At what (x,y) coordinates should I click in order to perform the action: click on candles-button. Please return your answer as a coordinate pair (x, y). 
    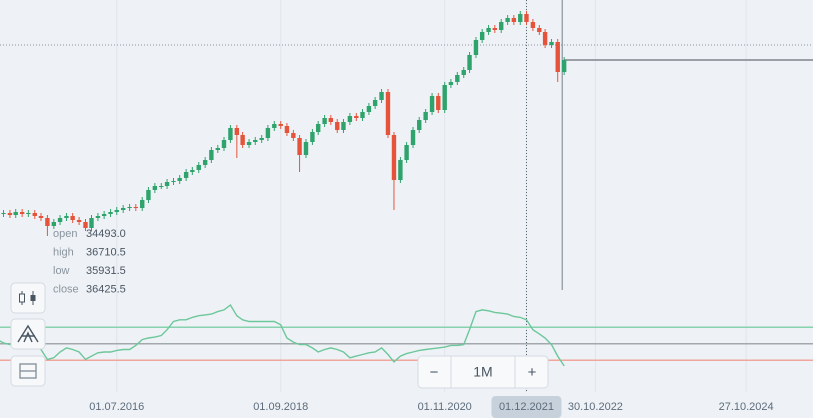
    Looking at the image, I should click on (28, 298).